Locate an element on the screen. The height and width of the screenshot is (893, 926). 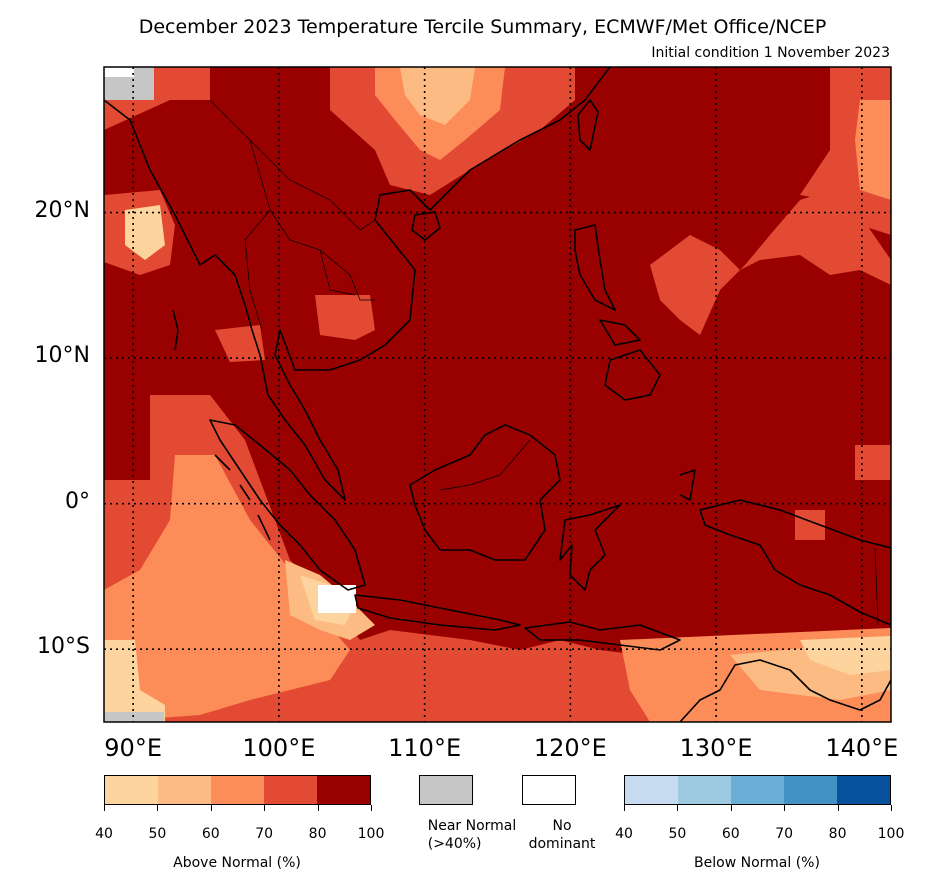
below-normal-colorbar is located at coordinates (757, 790).